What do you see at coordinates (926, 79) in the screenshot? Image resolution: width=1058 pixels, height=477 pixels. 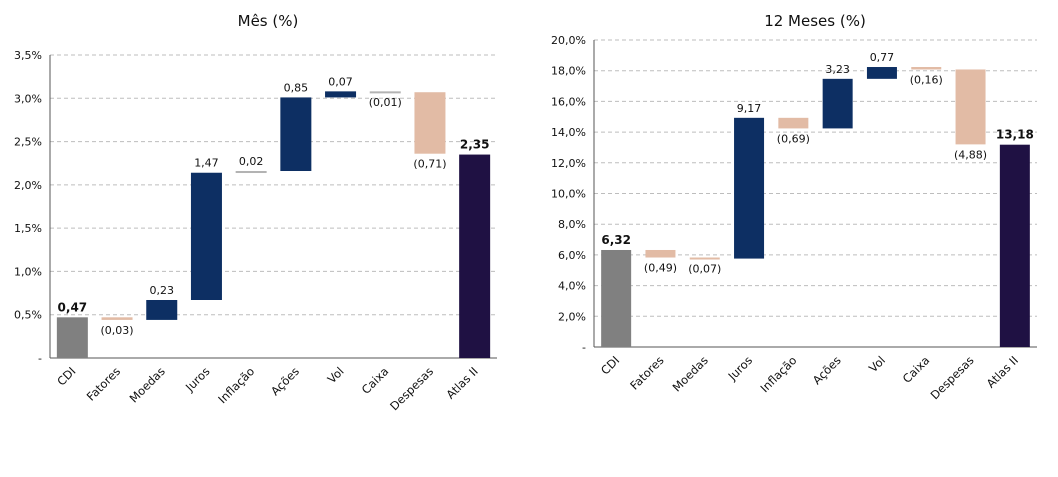 I see `twelve-month-chart-data-label: (0,16)` at bounding box center [926, 79].